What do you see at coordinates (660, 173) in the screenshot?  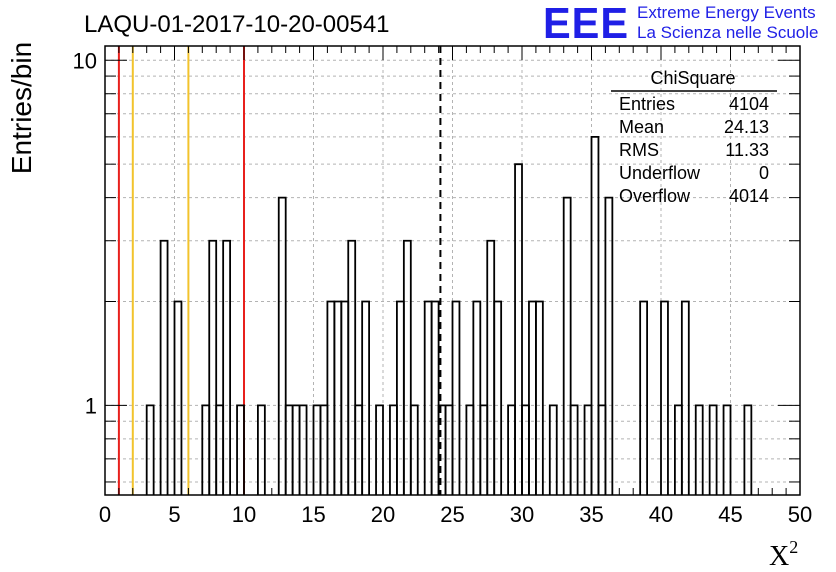 I see `stats-row-label: Underflow` at bounding box center [660, 173].